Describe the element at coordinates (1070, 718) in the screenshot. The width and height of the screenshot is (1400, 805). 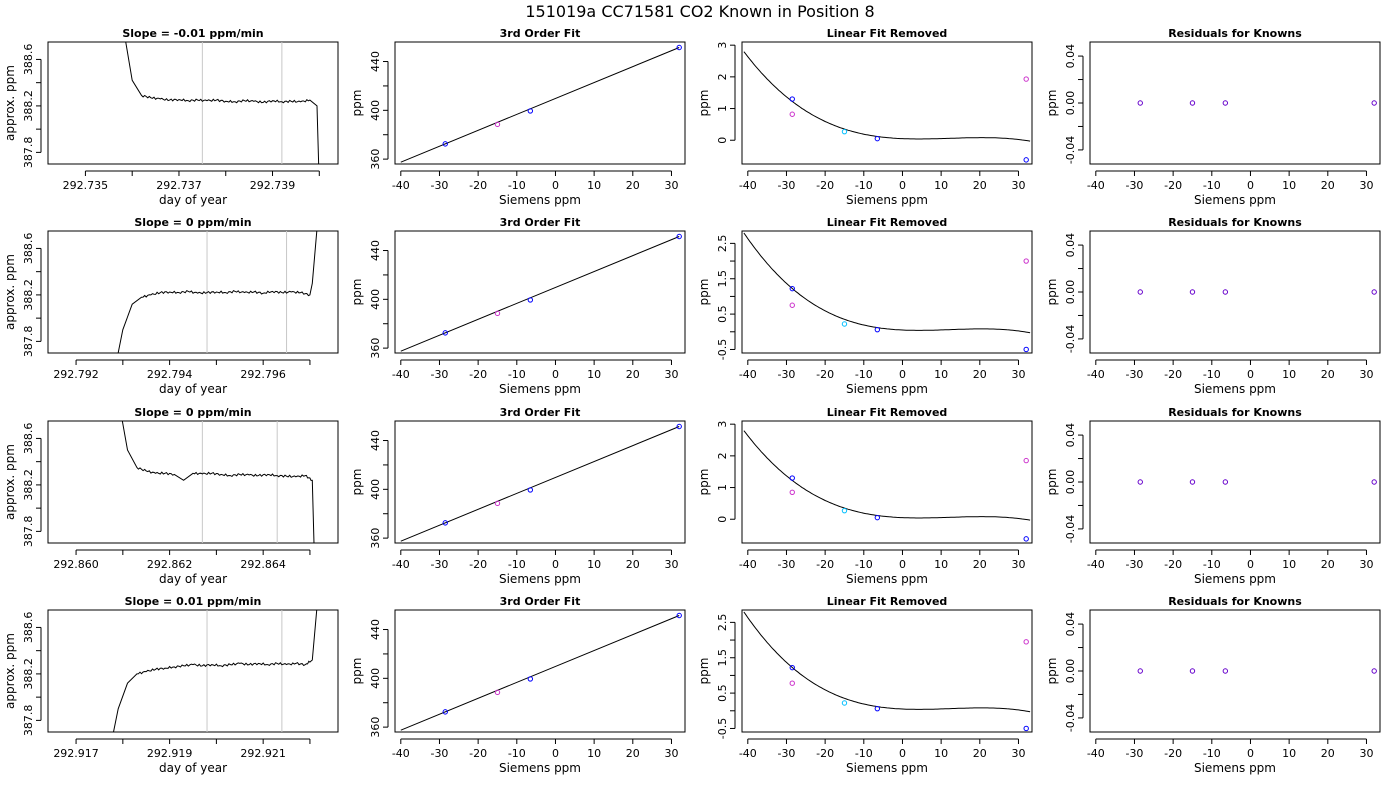
I see `panel-4-4-y-tick-label: -0.04` at that location.